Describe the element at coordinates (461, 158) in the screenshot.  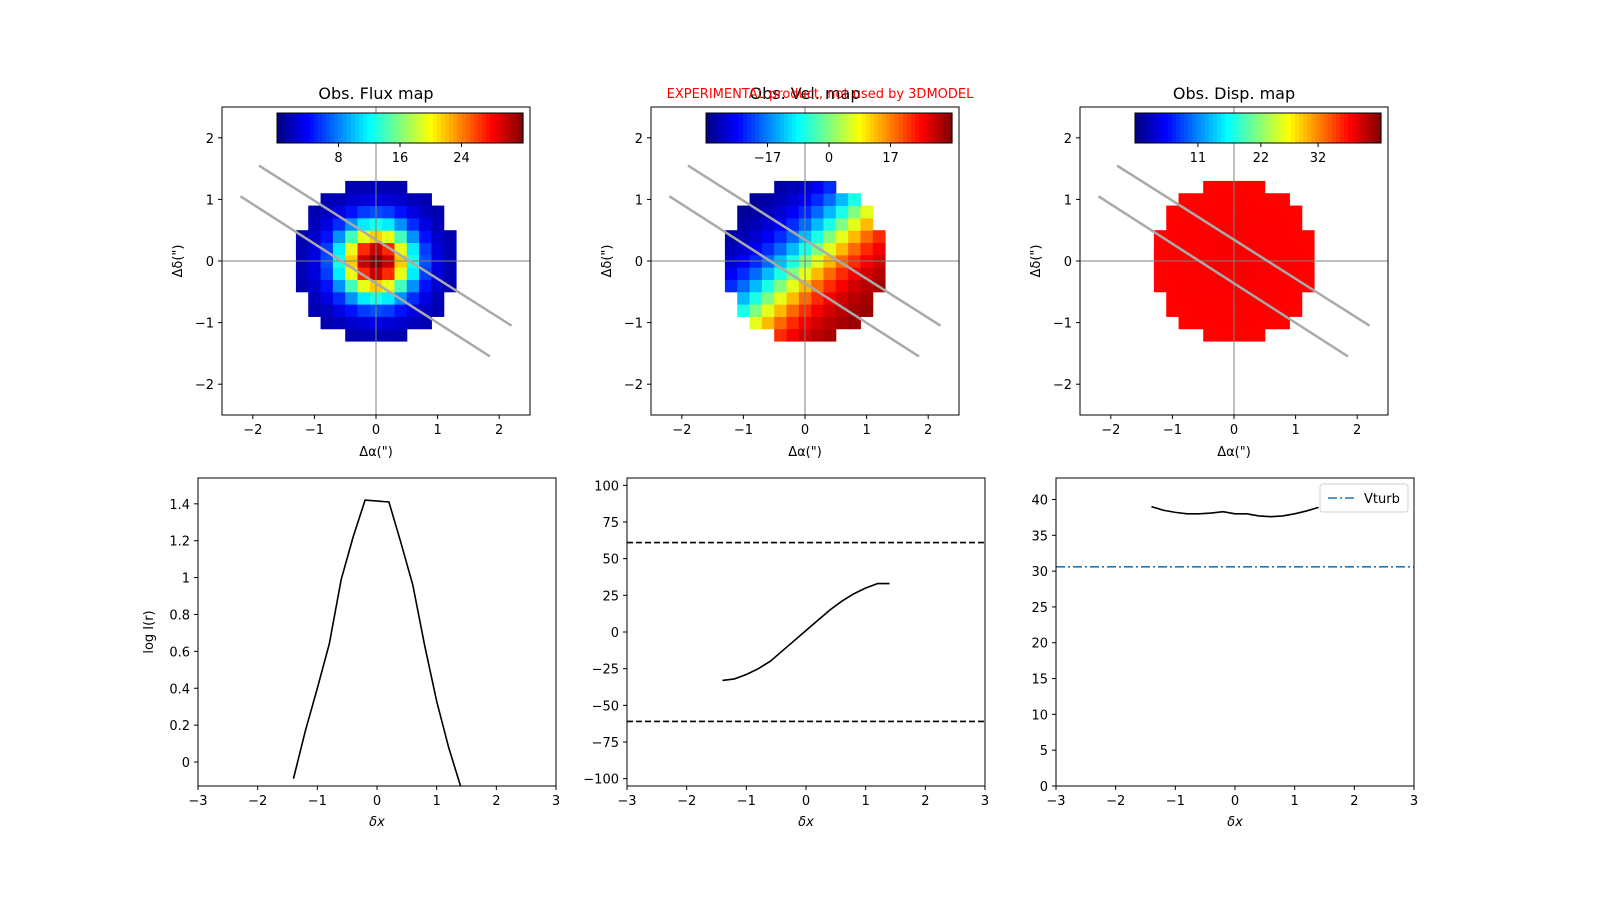
I see `colorbar-tick-label: 24` at that location.